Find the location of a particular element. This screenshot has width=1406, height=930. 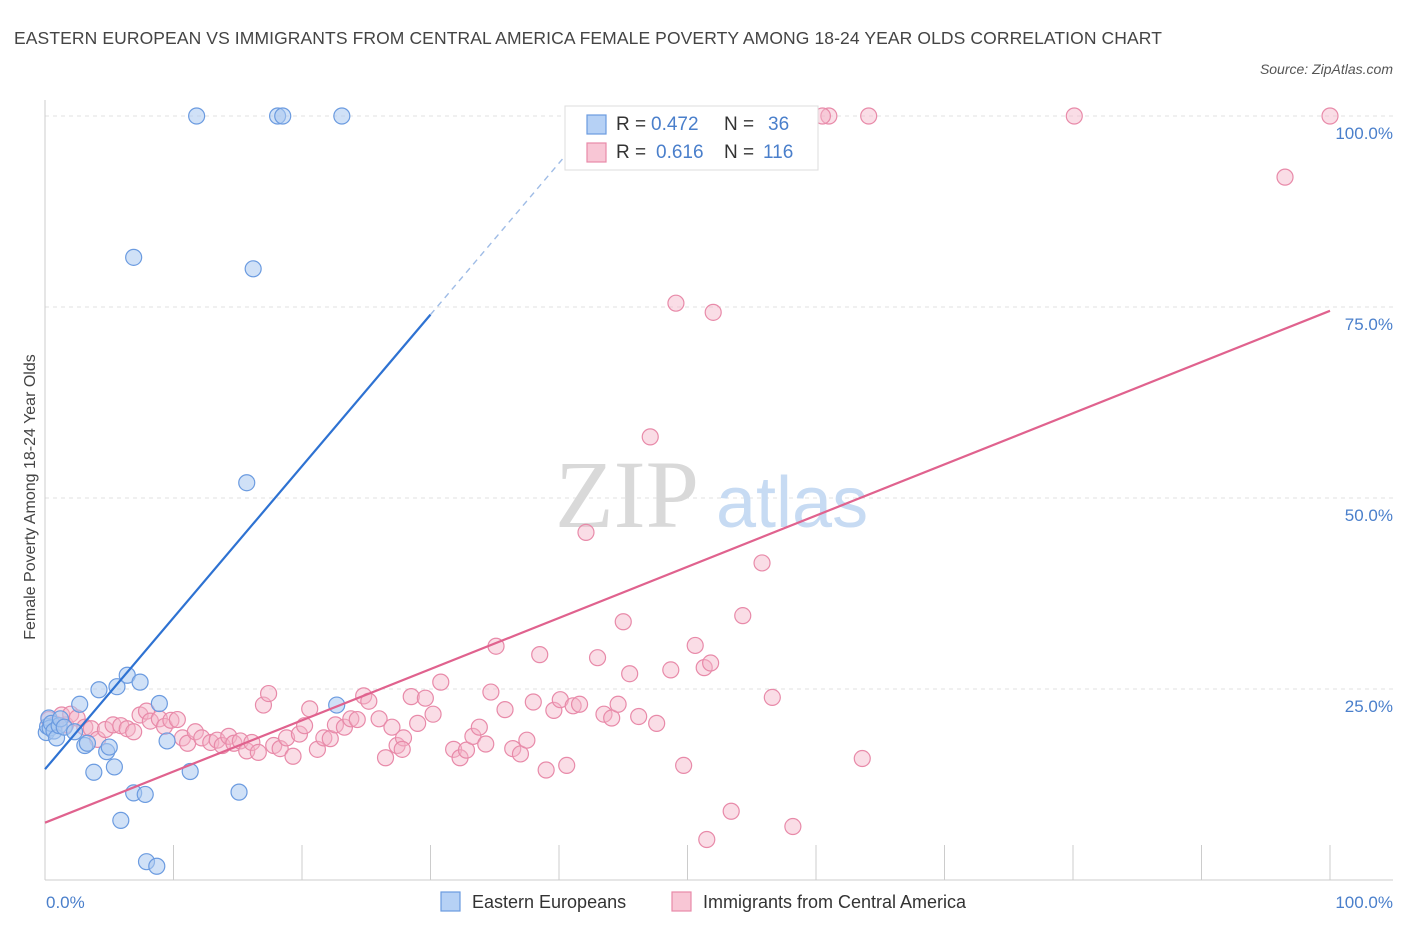

y-tick-label-100: 100.0% is located at coordinates (1364, 133).